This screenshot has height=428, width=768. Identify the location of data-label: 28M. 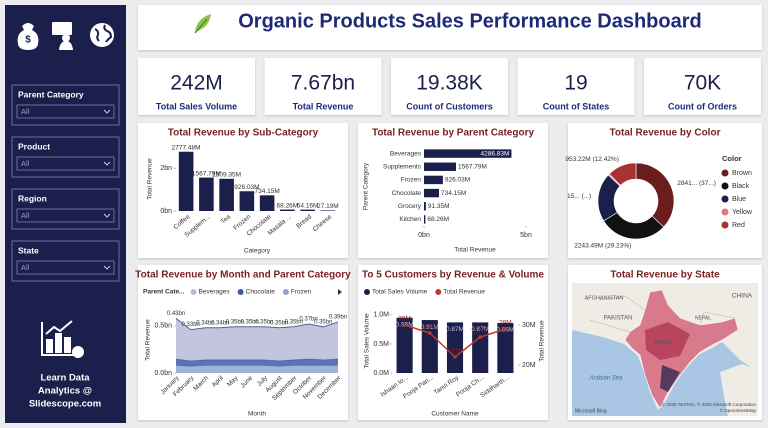
(429, 327).